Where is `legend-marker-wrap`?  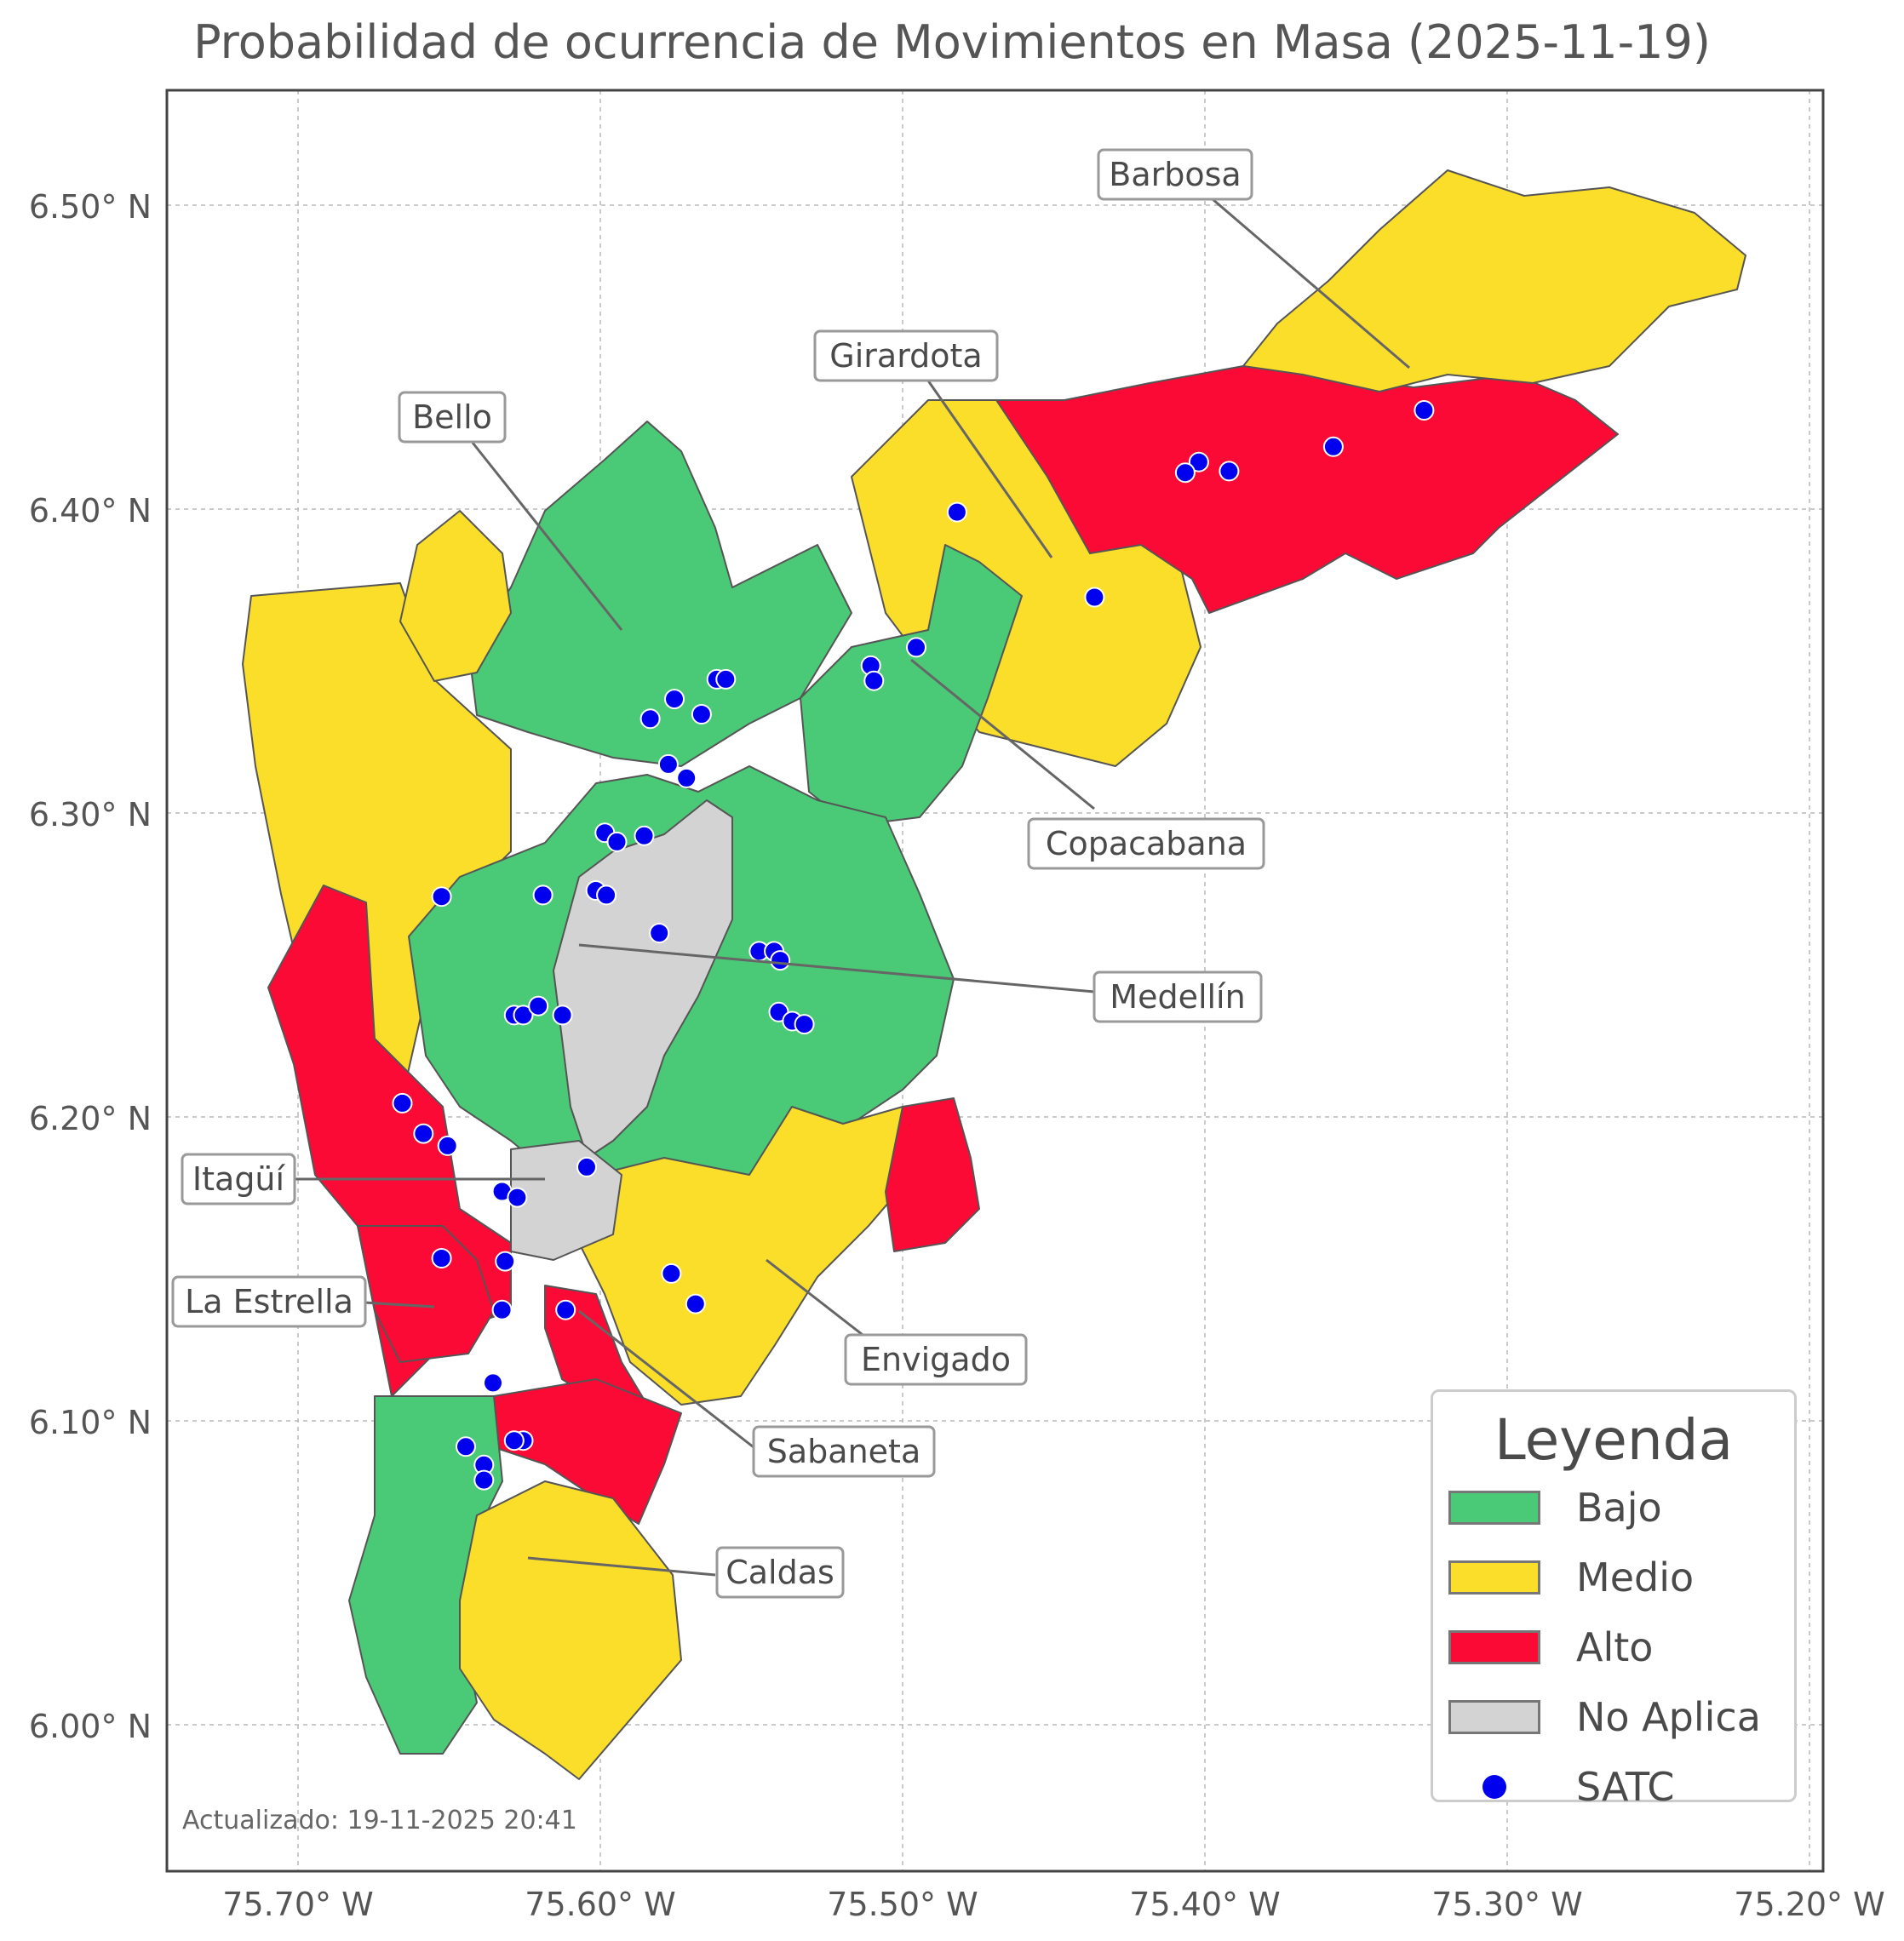
legend-marker-wrap is located at coordinates (1494, 1787).